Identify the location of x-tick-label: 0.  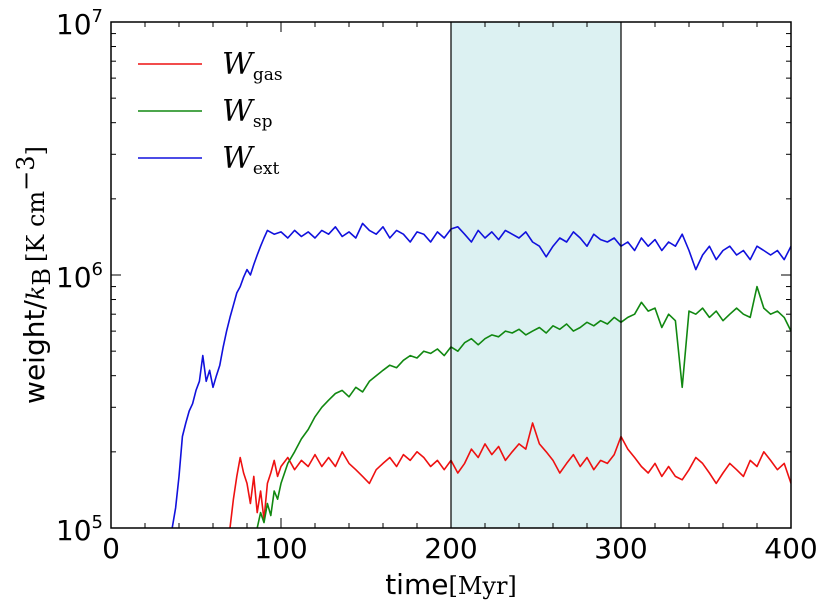
(111, 548).